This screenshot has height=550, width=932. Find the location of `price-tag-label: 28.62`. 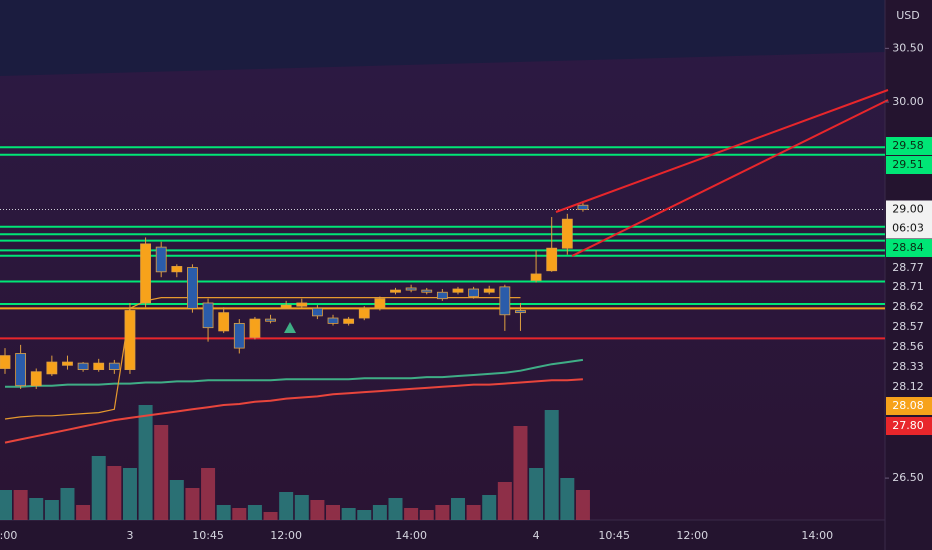

price-tag-label: 28.62 is located at coordinates (908, 306).